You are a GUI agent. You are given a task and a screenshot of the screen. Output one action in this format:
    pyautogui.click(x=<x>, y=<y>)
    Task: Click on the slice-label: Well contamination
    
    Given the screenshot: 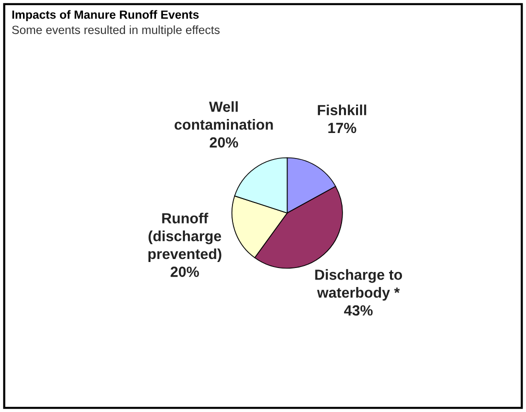 What is the action you would take?
    pyautogui.click(x=223, y=115)
    